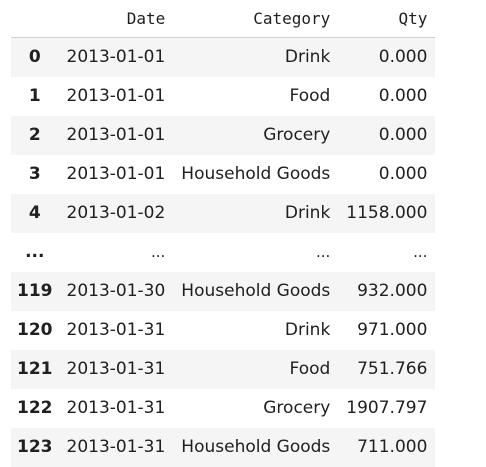 This screenshot has width=486, height=467. Describe the element at coordinates (35, 19) in the screenshot. I see `index-header` at that location.